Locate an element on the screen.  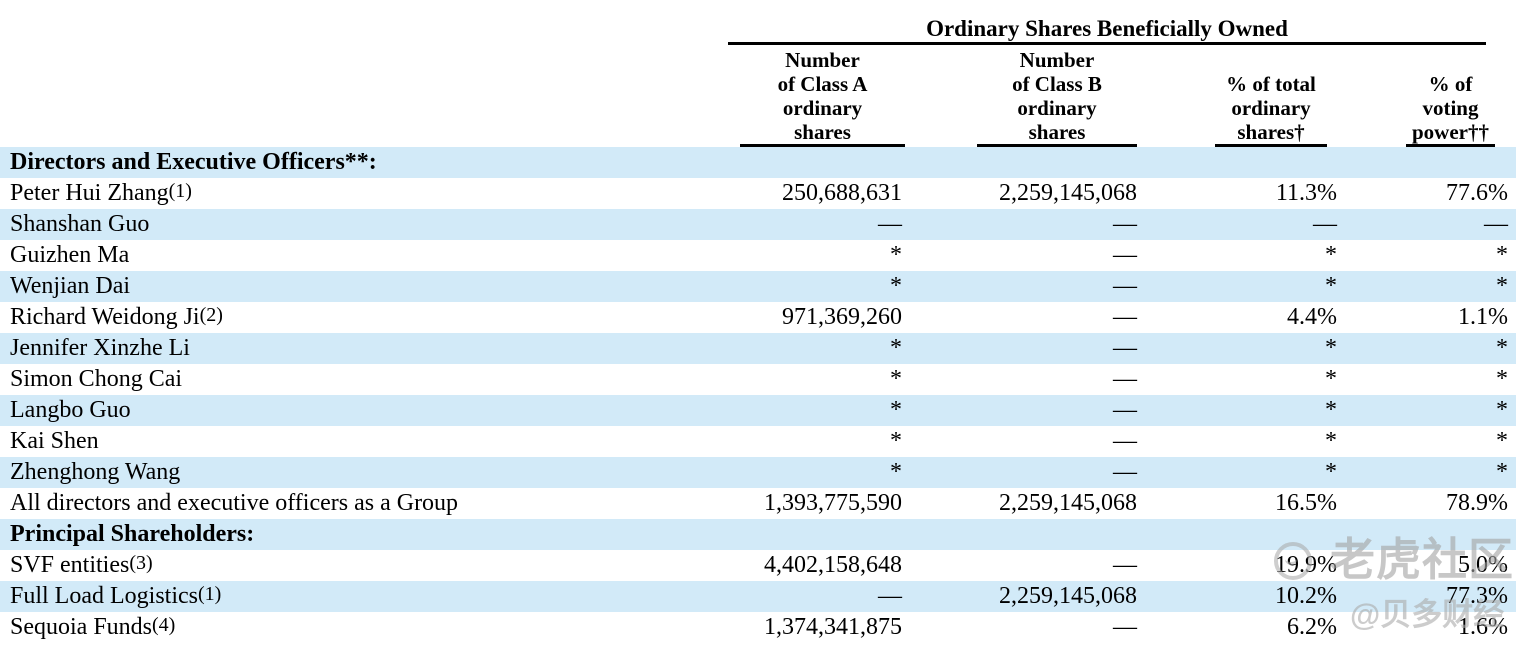
shareholder-name: Peter Hui Zhang is located at coordinates (89, 193).